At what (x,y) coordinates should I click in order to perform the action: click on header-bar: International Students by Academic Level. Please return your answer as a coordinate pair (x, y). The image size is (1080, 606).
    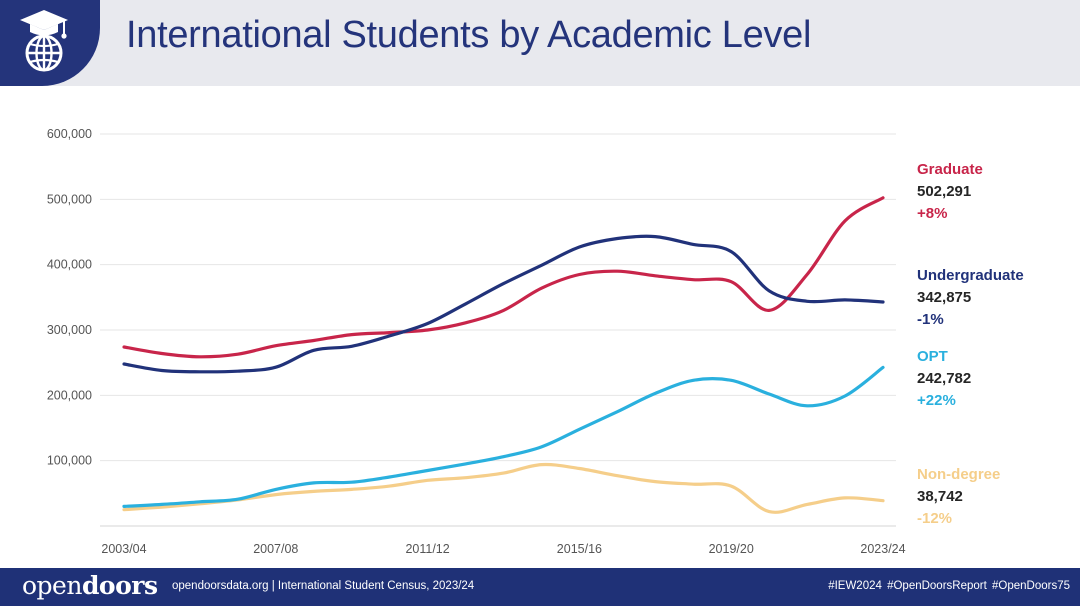
    Looking at the image, I should click on (540, 43).